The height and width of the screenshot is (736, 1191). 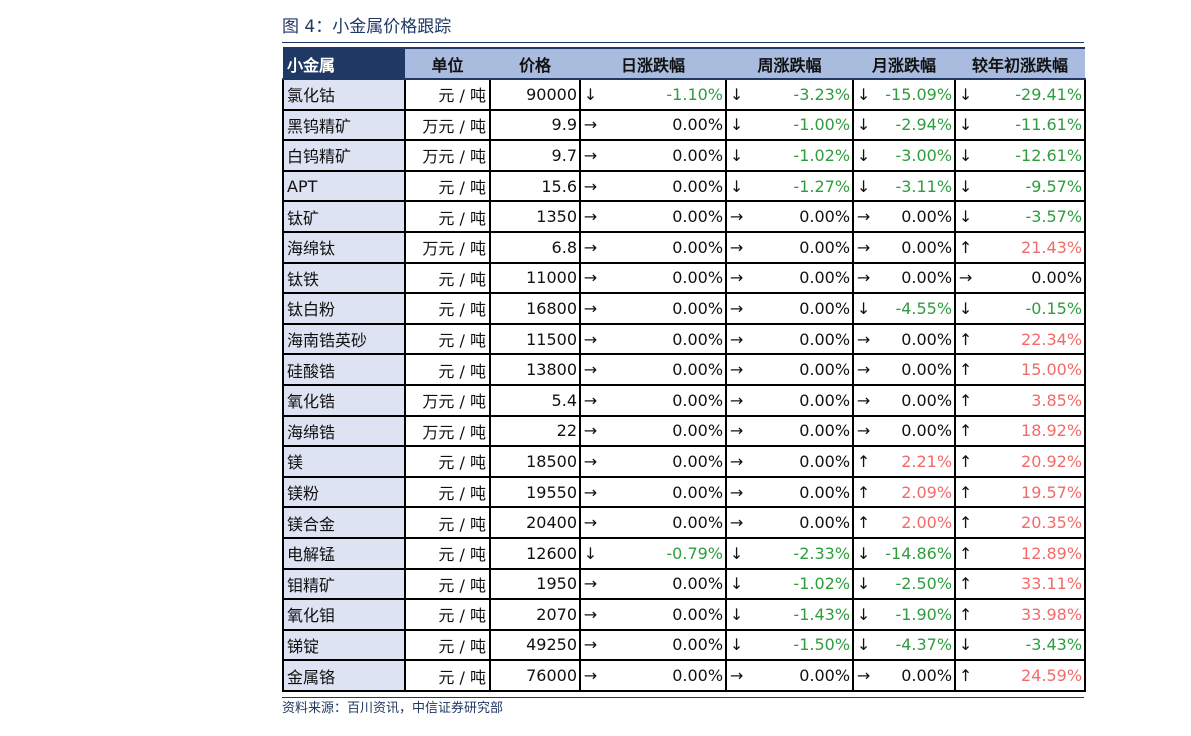 I want to click on metal-name: 海绵锆, so click(x=344, y=431).